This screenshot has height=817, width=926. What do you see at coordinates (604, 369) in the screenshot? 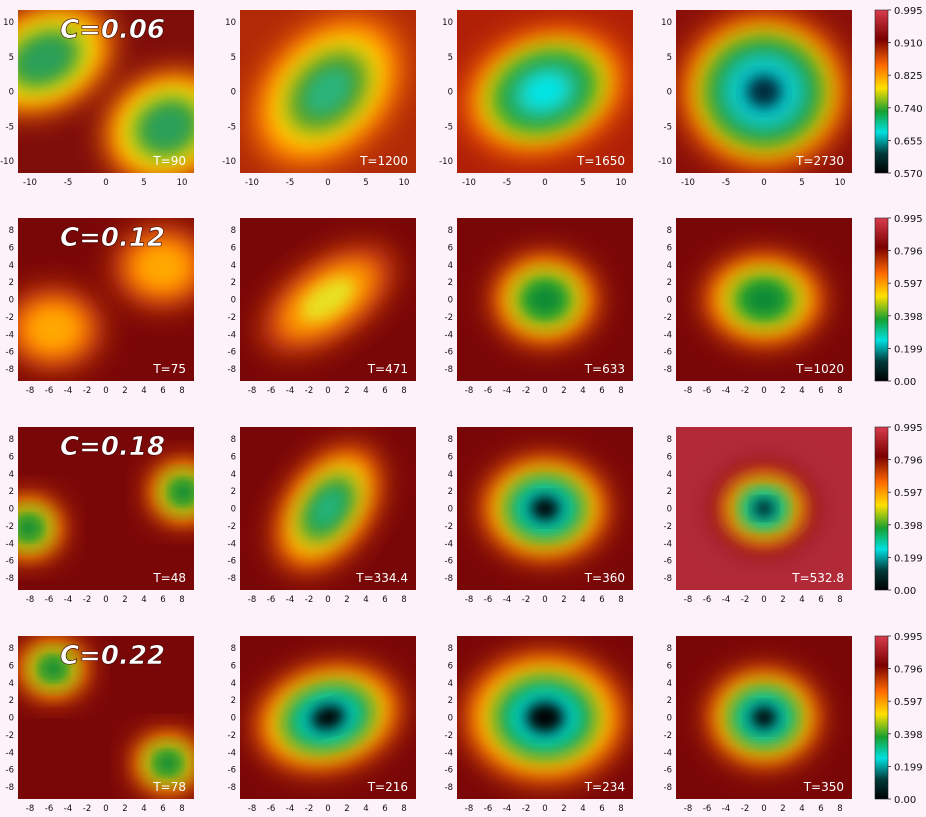
I see `time-label: T=633` at bounding box center [604, 369].